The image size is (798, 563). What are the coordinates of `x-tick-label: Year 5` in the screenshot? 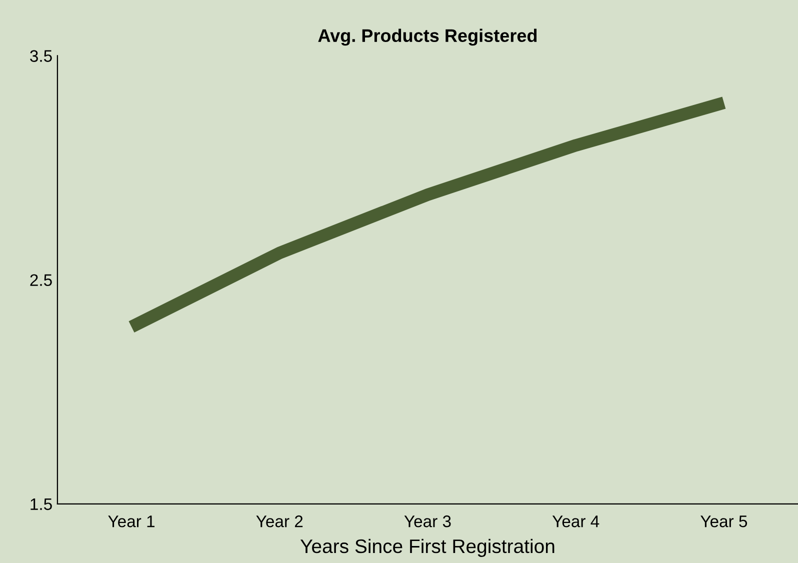 It's located at (724, 522).